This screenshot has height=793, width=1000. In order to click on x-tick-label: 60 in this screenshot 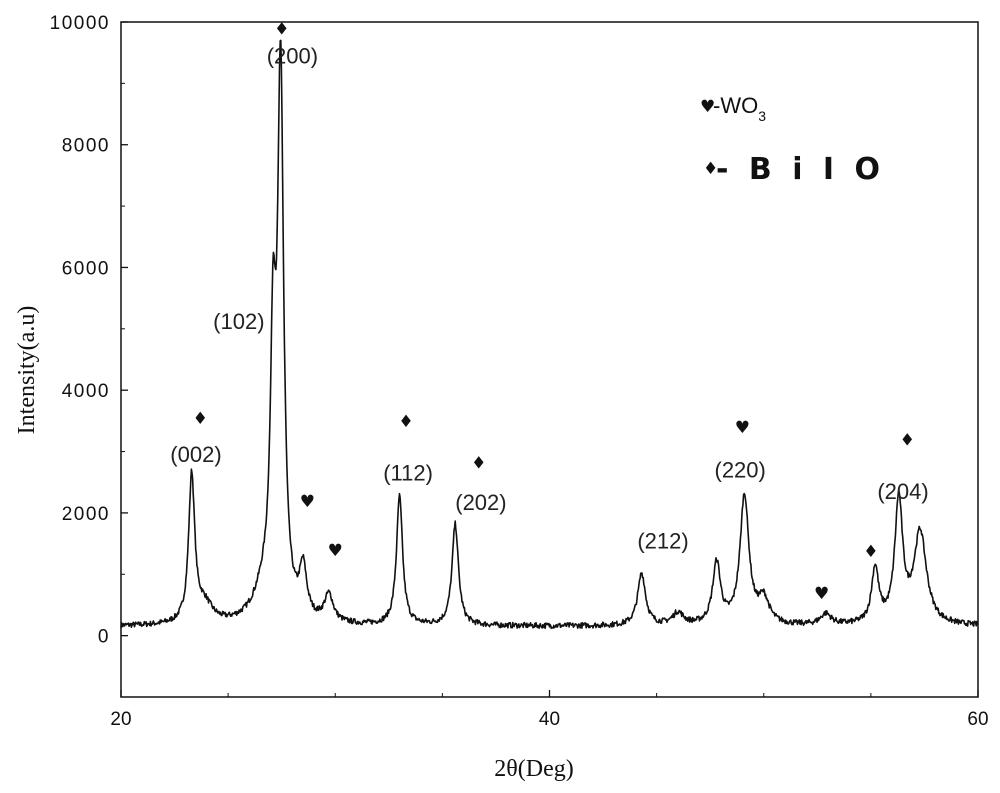, I will do `click(977, 719)`.